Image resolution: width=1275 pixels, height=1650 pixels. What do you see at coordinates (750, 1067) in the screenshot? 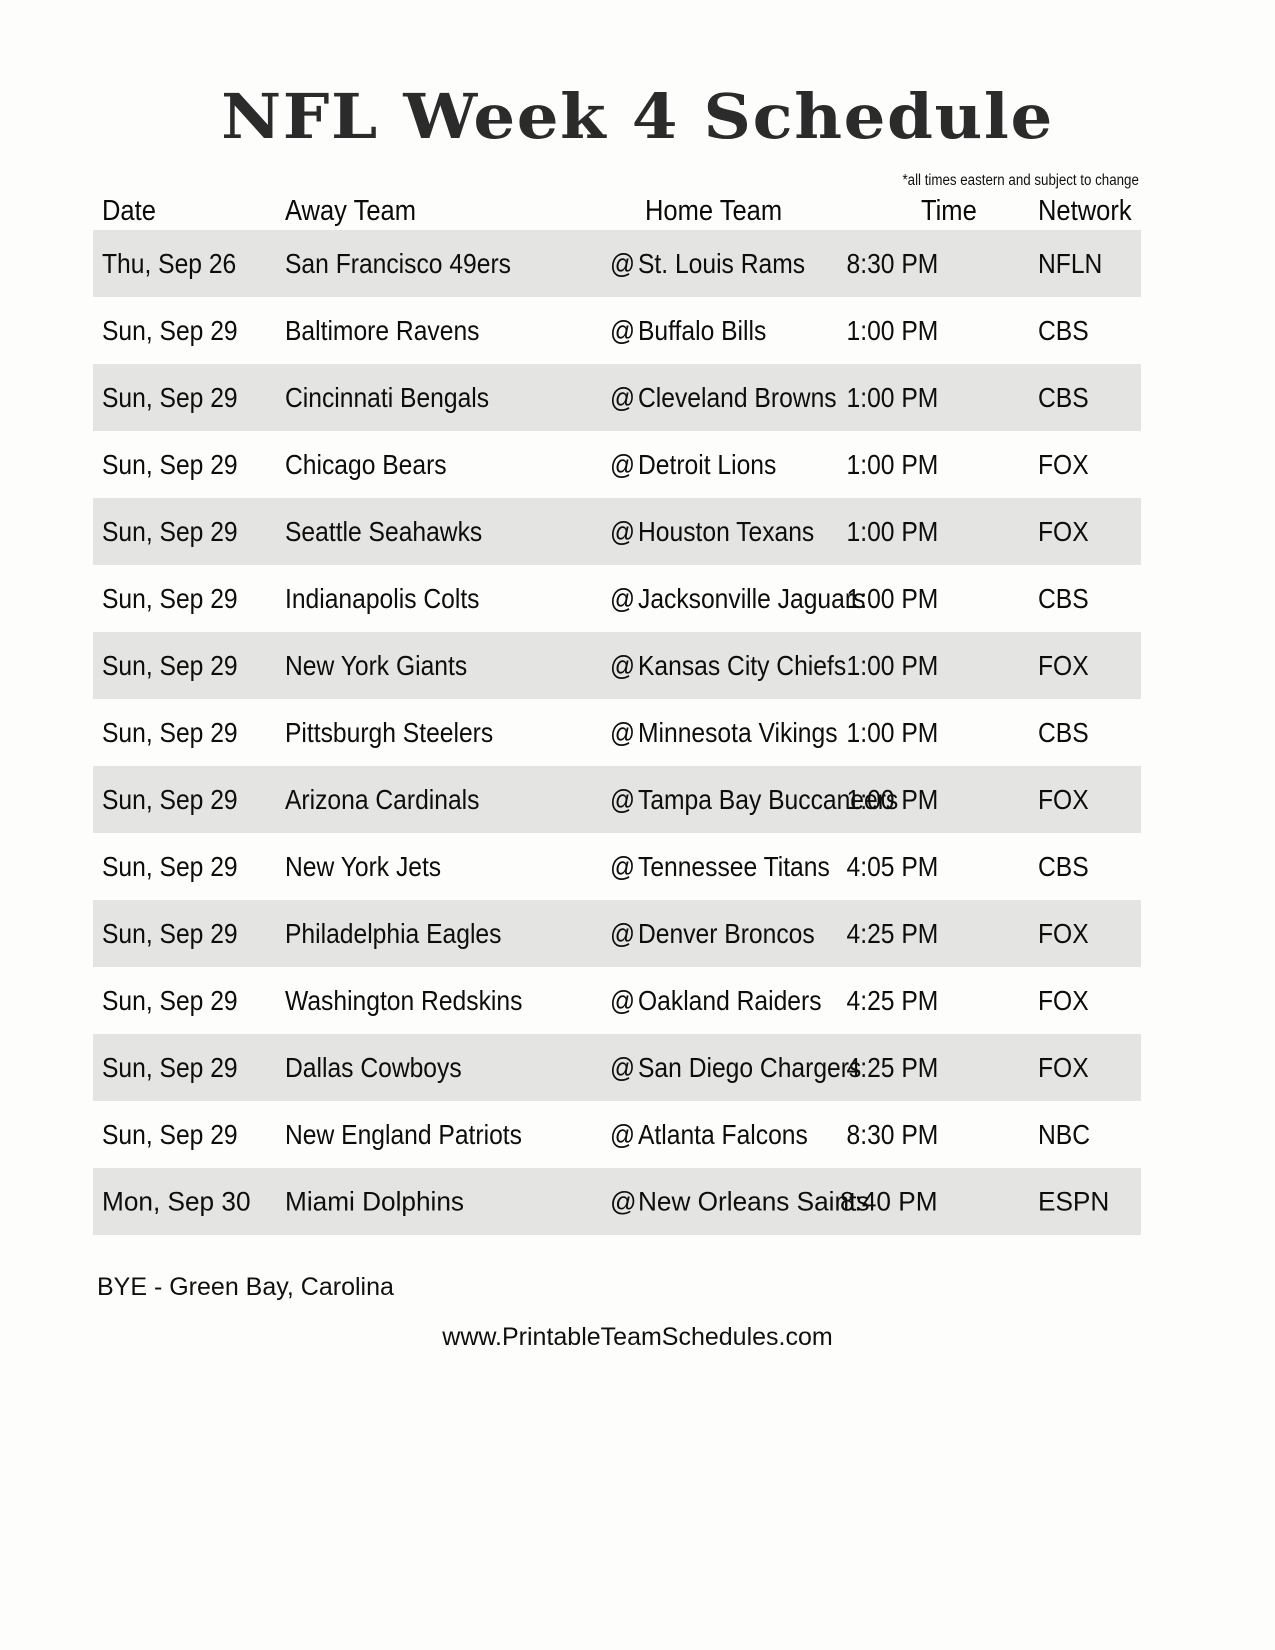
I see `cell-home: San Diego Chargers` at bounding box center [750, 1067].